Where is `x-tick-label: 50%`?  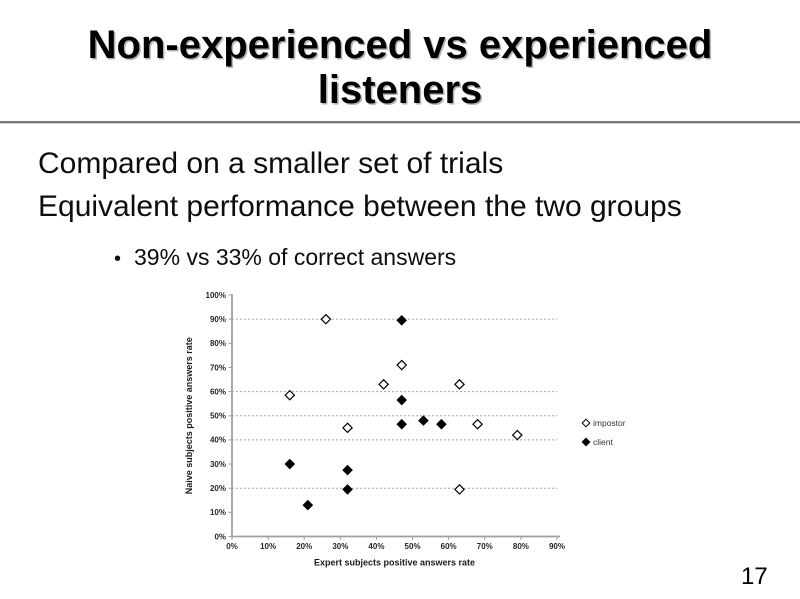
x-tick-label: 50% is located at coordinates (413, 546).